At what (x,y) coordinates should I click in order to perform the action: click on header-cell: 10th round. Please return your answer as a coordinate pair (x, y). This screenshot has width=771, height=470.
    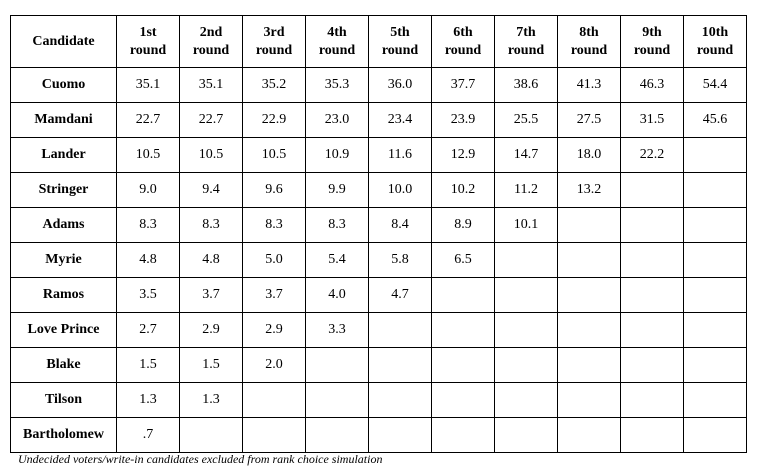
    Looking at the image, I should click on (715, 41).